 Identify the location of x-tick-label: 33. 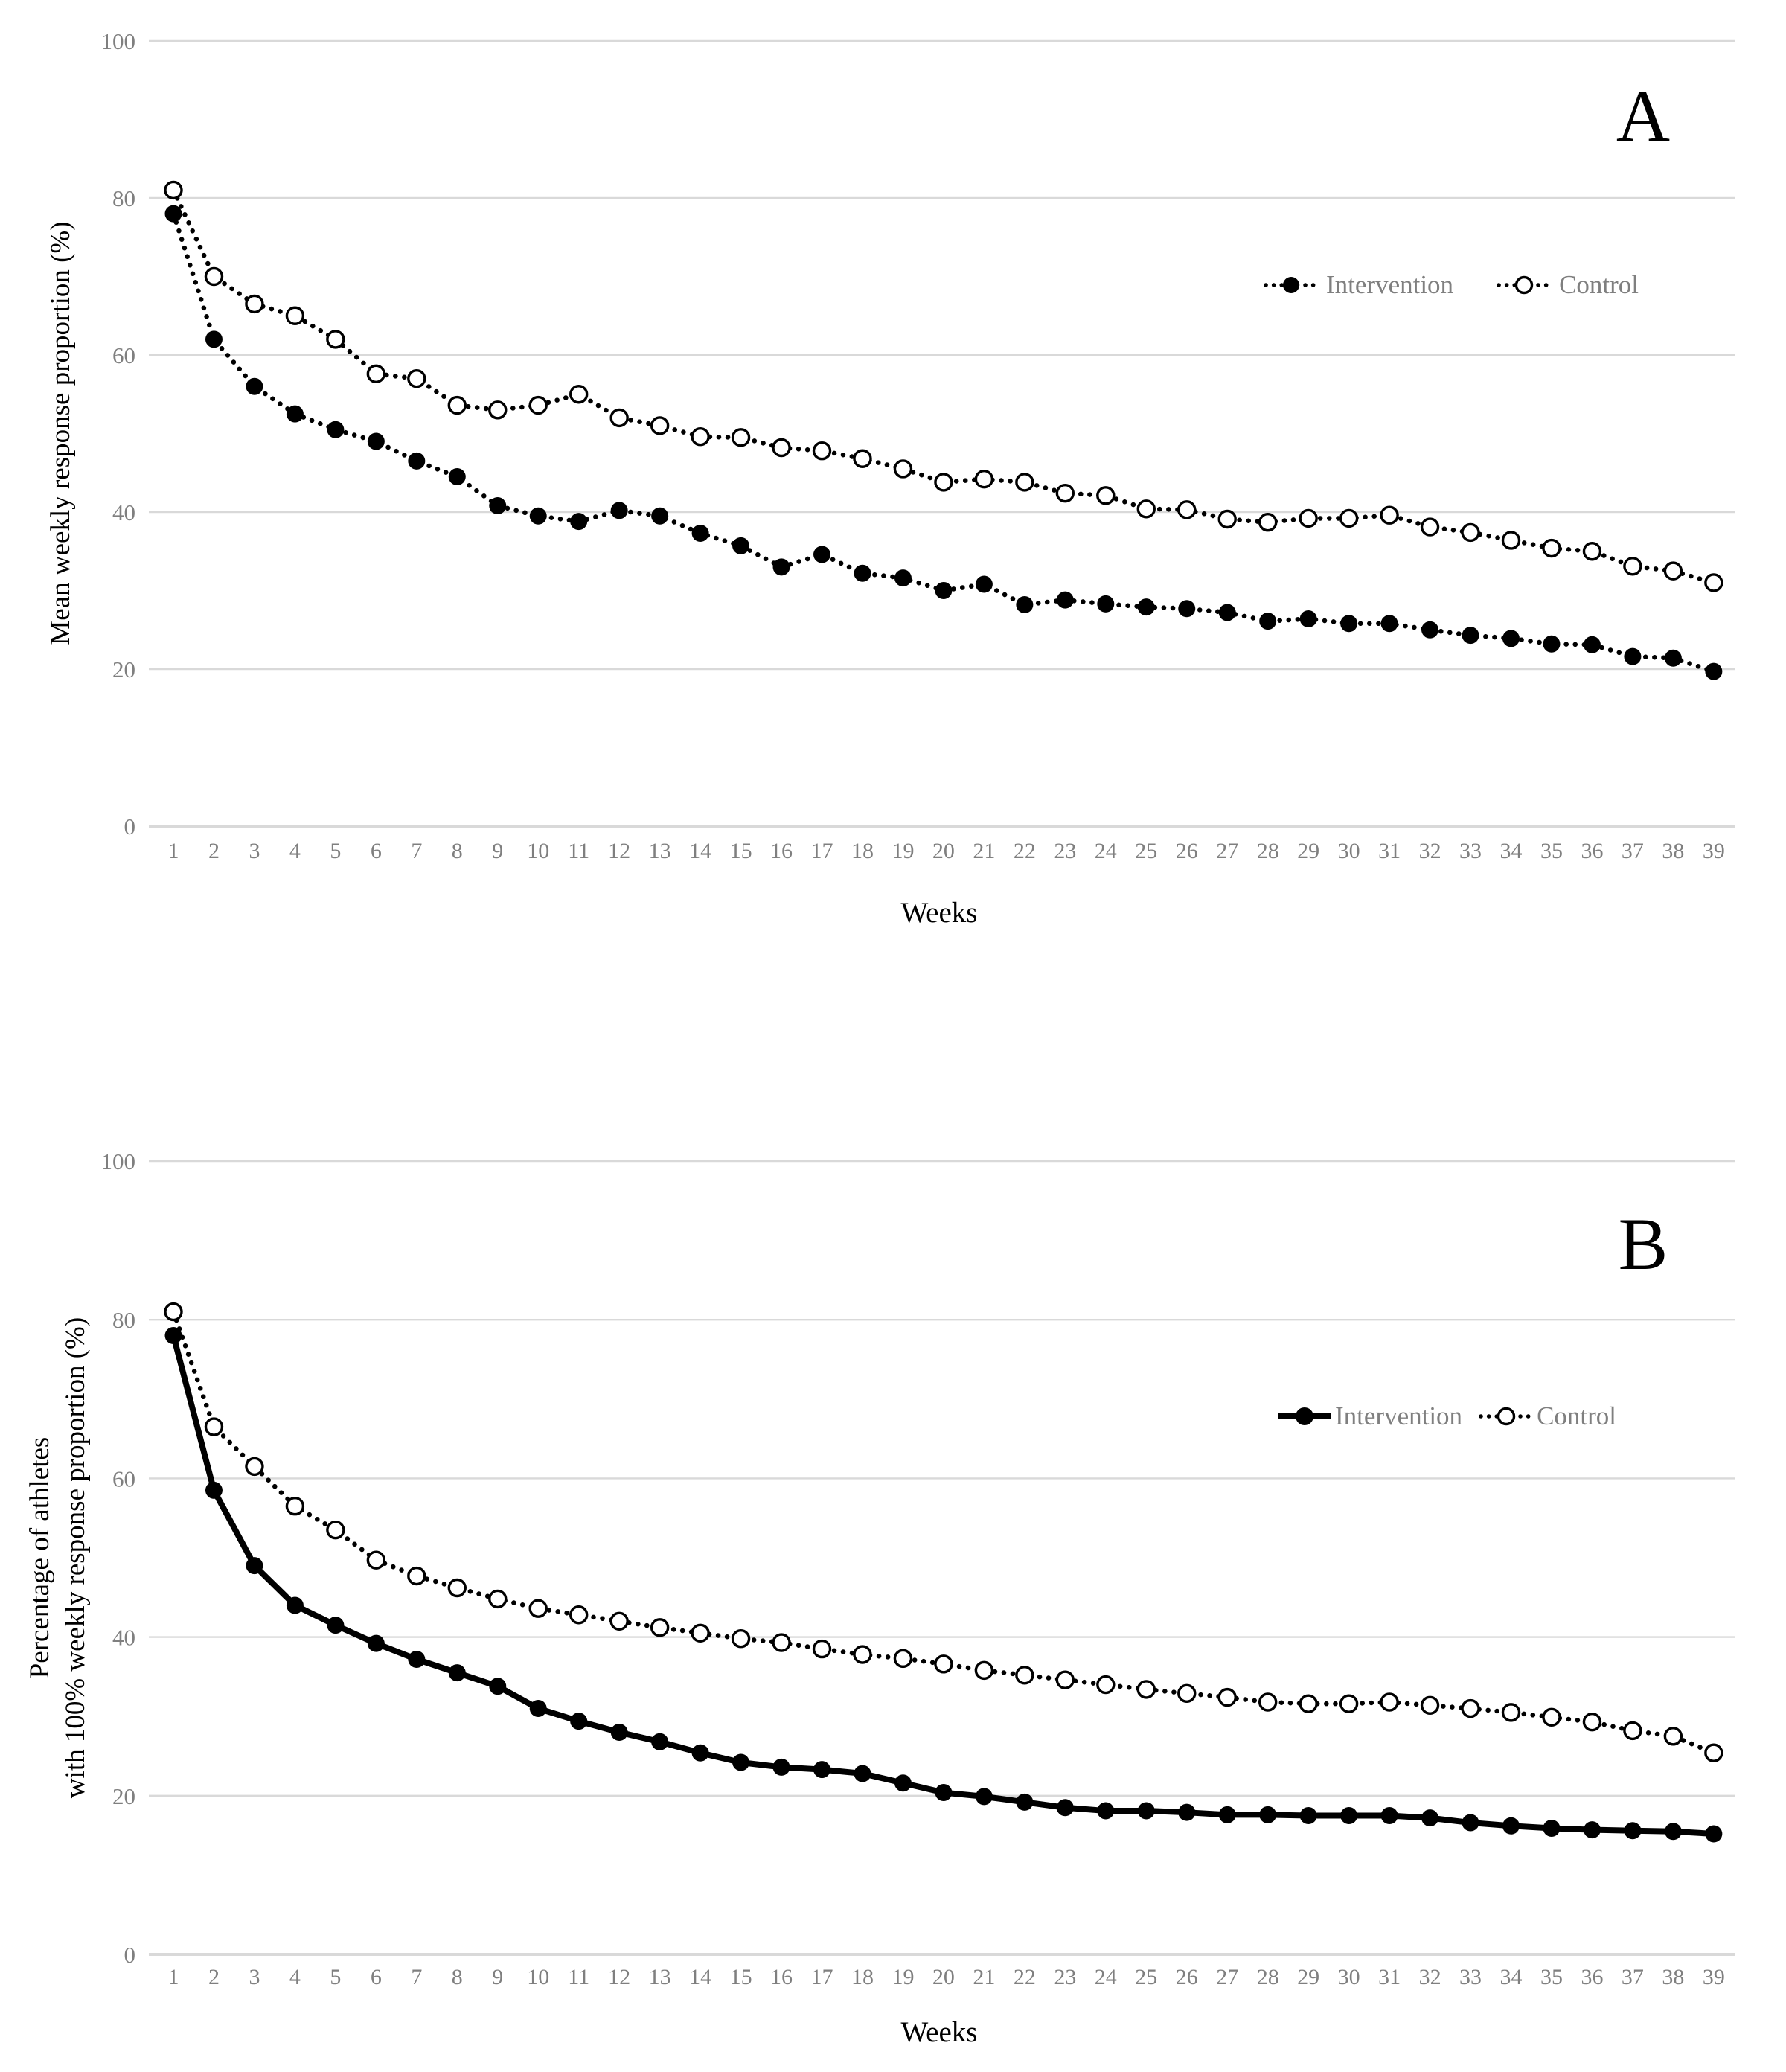
(1470, 1977).